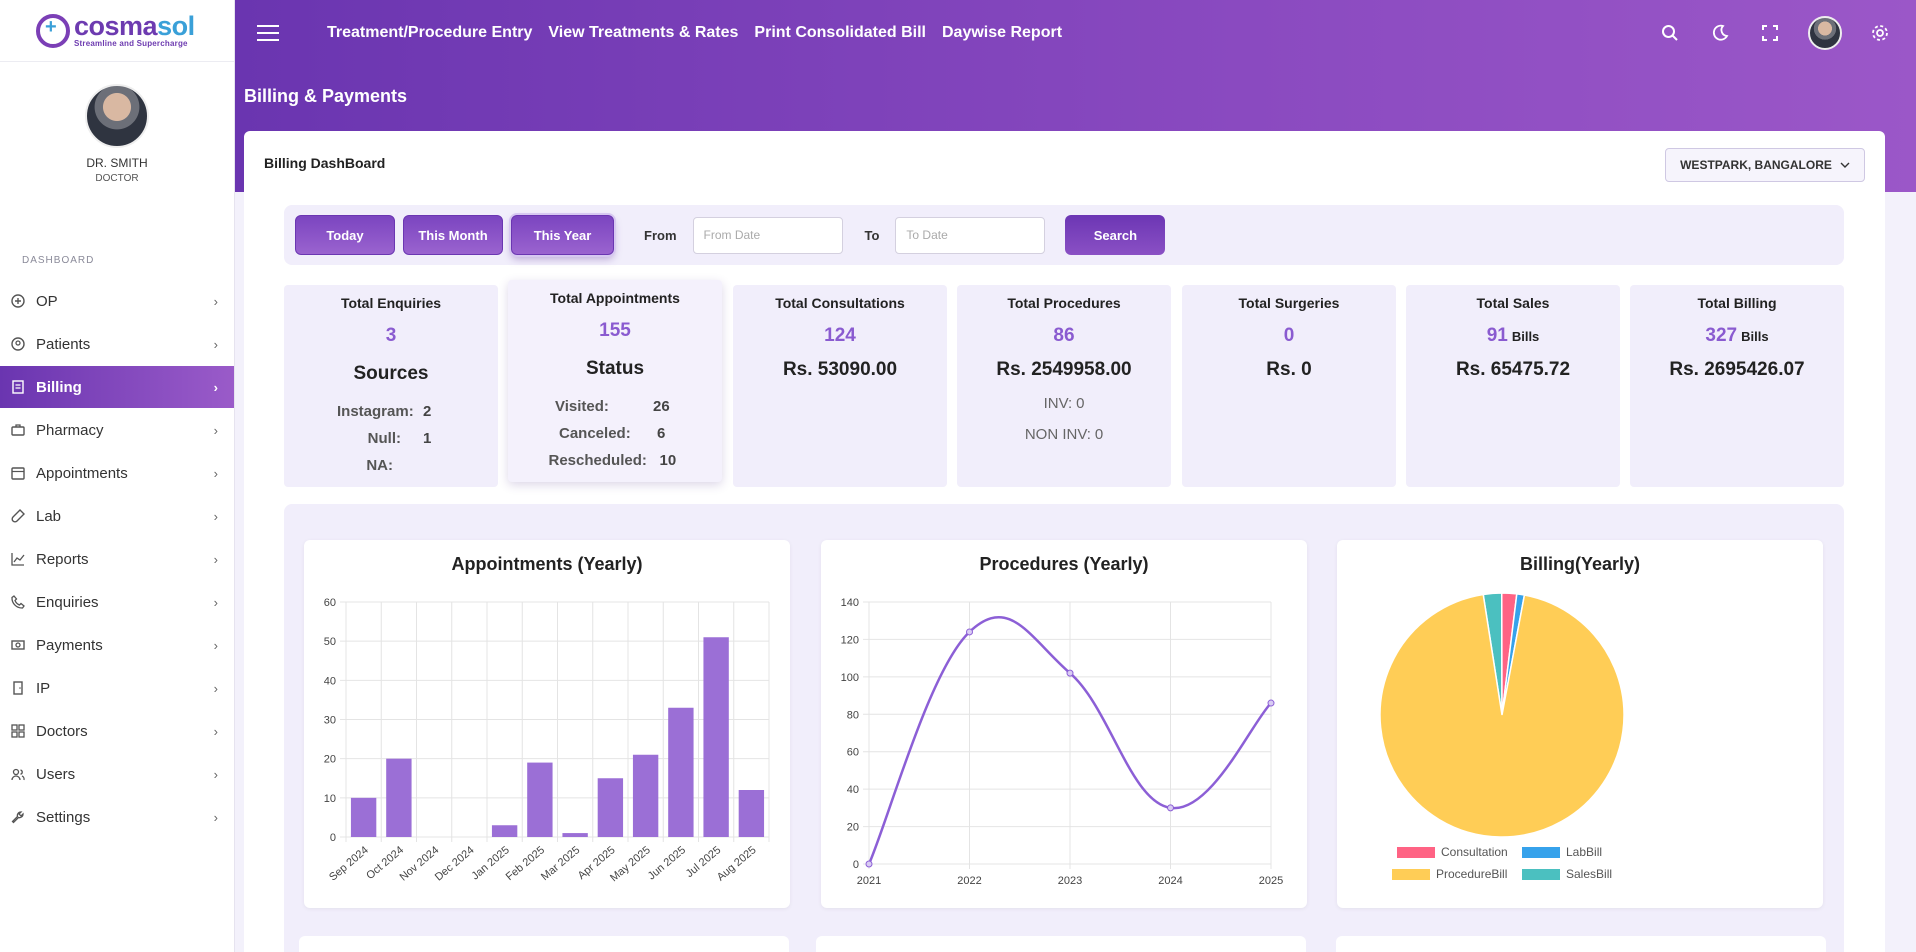 This screenshot has width=1916, height=952. What do you see at coordinates (117, 387) in the screenshot?
I see `sidebar-item-billing: Billing ›` at bounding box center [117, 387].